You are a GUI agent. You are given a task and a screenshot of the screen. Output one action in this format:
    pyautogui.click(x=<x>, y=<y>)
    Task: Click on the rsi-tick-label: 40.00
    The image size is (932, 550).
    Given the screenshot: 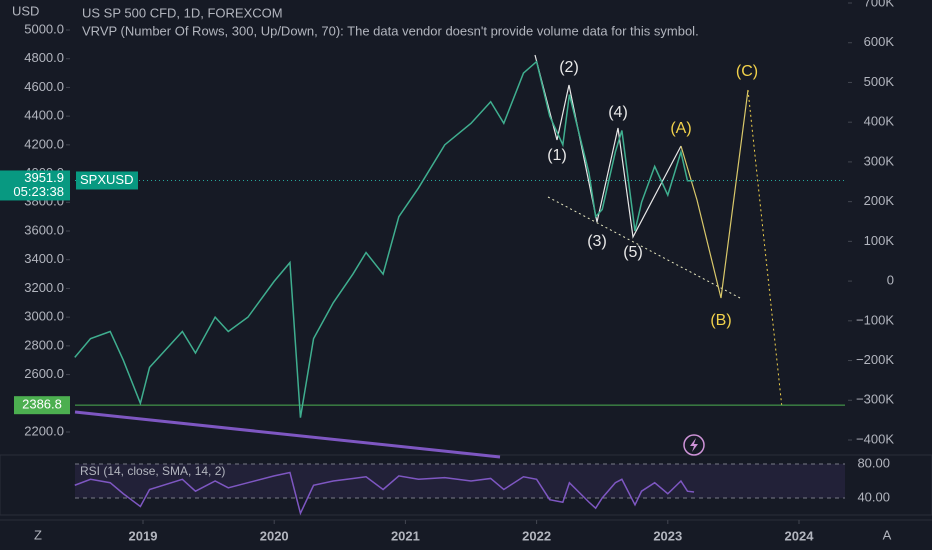 What is the action you would take?
    pyautogui.click(x=873, y=496)
    